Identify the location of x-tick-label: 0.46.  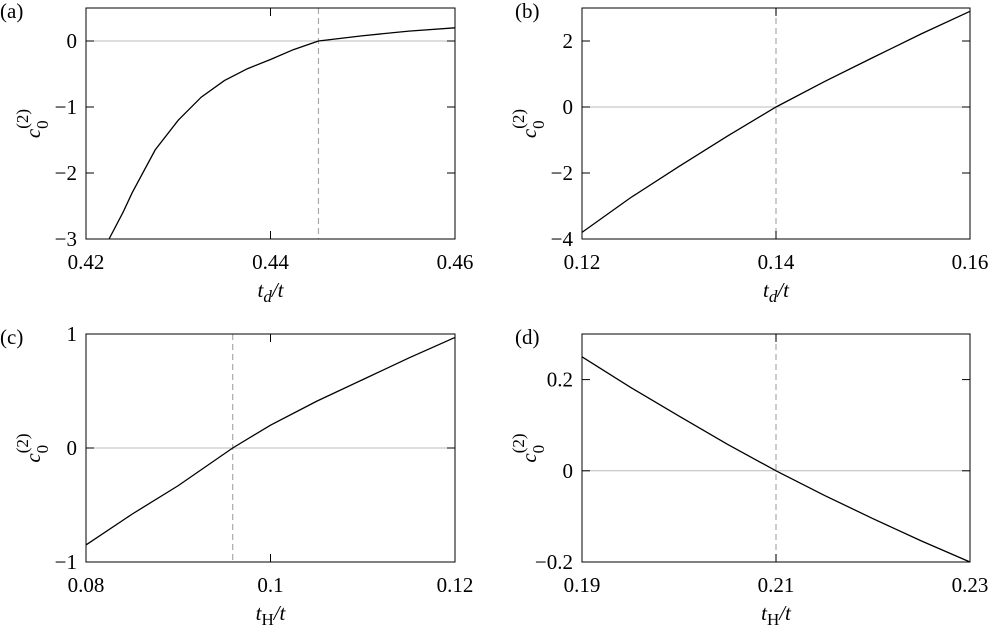
(455, 262).